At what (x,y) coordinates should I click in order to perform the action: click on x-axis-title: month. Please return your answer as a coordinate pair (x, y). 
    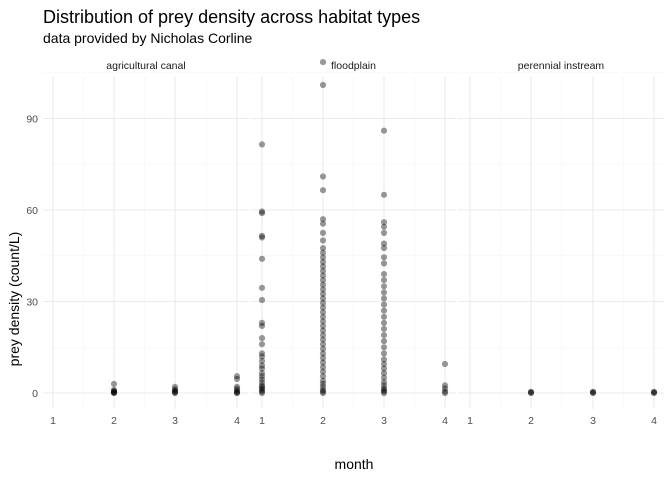
    Looking at the image, I should click on (354, 464).